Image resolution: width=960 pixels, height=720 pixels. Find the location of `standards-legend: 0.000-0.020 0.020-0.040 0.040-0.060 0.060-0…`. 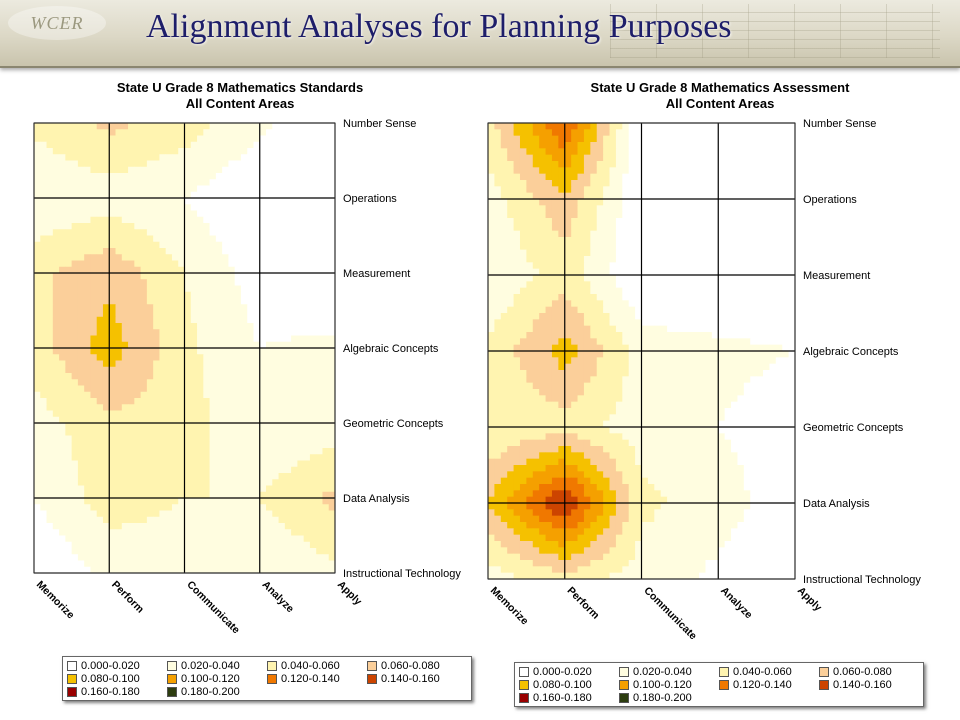

standards-legend: 0.000-0.020 0.020-0.040 0.040-0.060 0.060-0… is located at coordinates (267, 678).